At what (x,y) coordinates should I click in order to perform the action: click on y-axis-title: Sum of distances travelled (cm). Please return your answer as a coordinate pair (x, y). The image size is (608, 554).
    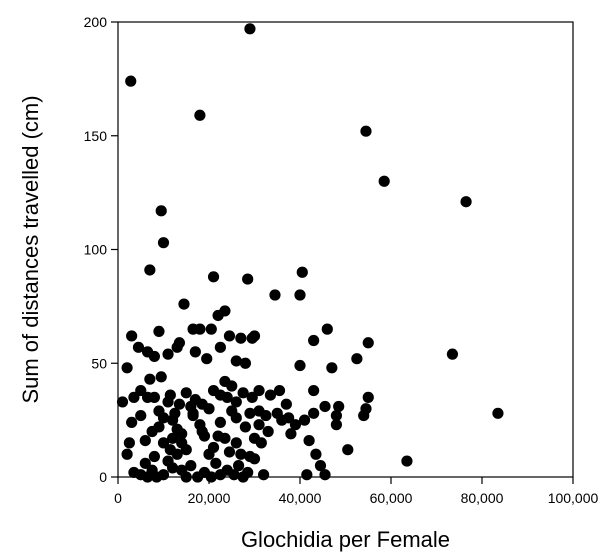
    Looking at the image, I should click on (30, 249).